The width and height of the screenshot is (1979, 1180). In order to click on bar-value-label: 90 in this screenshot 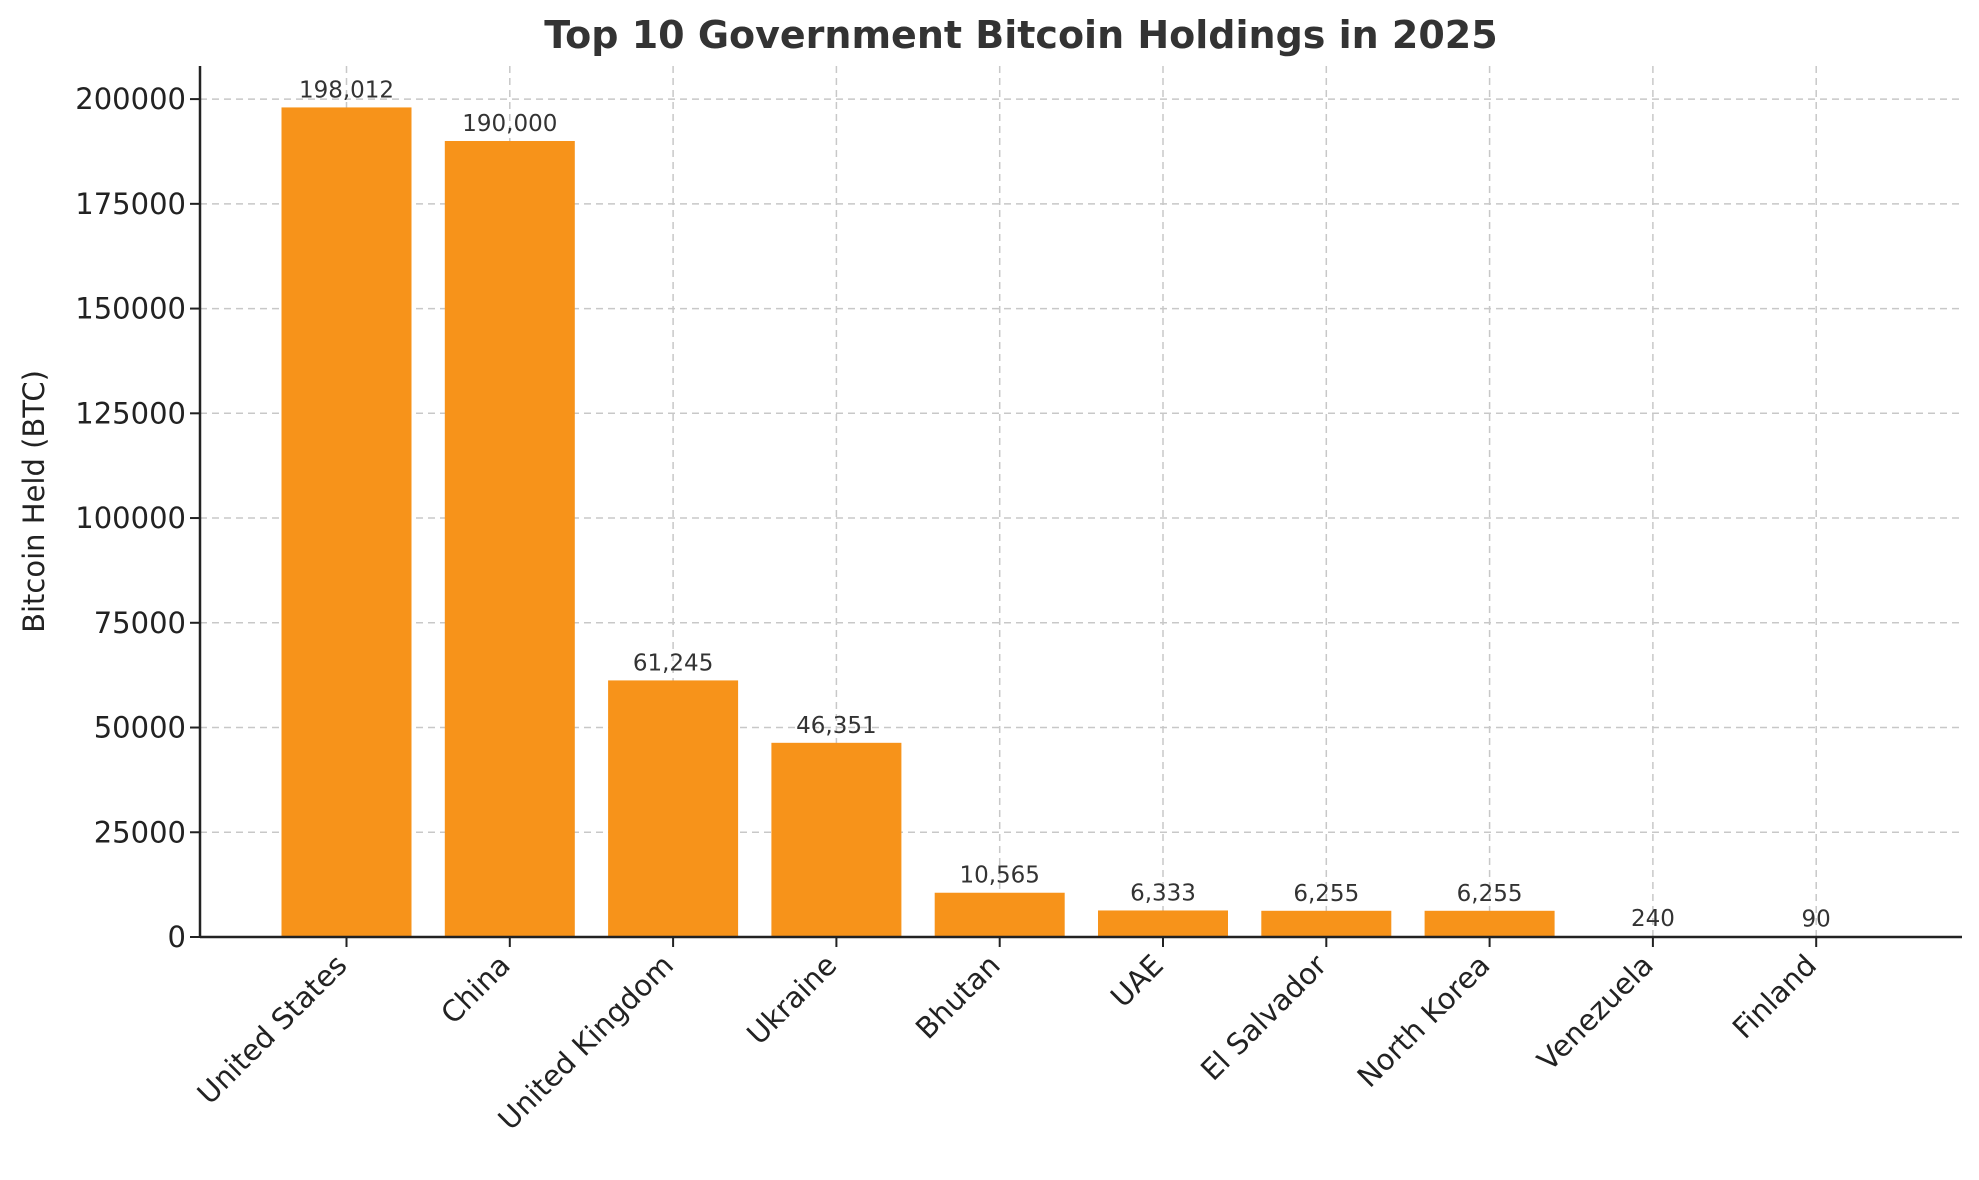, I will do `click(1816, 920)`.